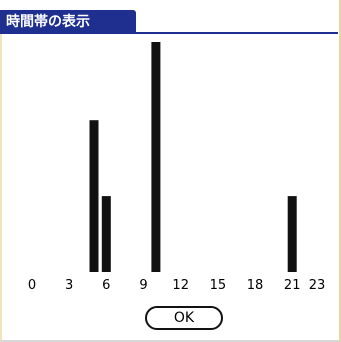 Image resolution: width=341 pixels, height=342 pixels. Describe the element at coordinates (218, 285) in the screenshot. I see `x-tick-label: 15` at that location.